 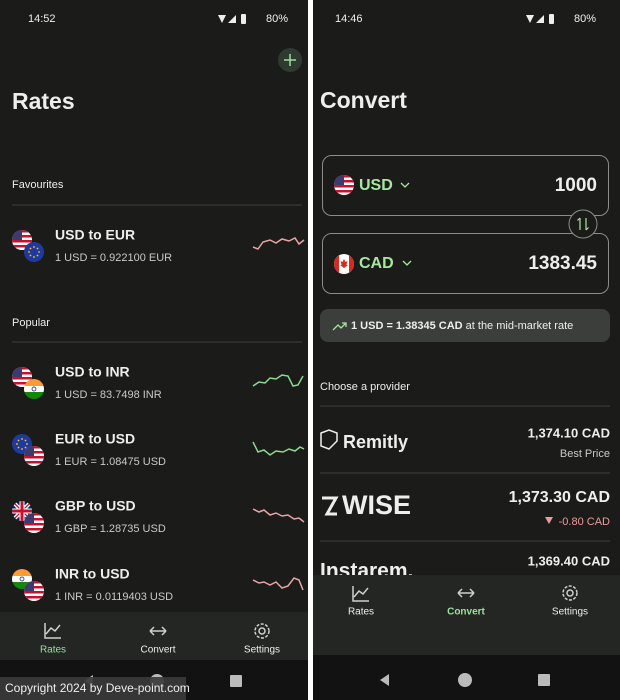 What do you see at coordinates (349, 19) in the screenshot?
I see `status-time: 14:46` at bounding box center [349, 19].